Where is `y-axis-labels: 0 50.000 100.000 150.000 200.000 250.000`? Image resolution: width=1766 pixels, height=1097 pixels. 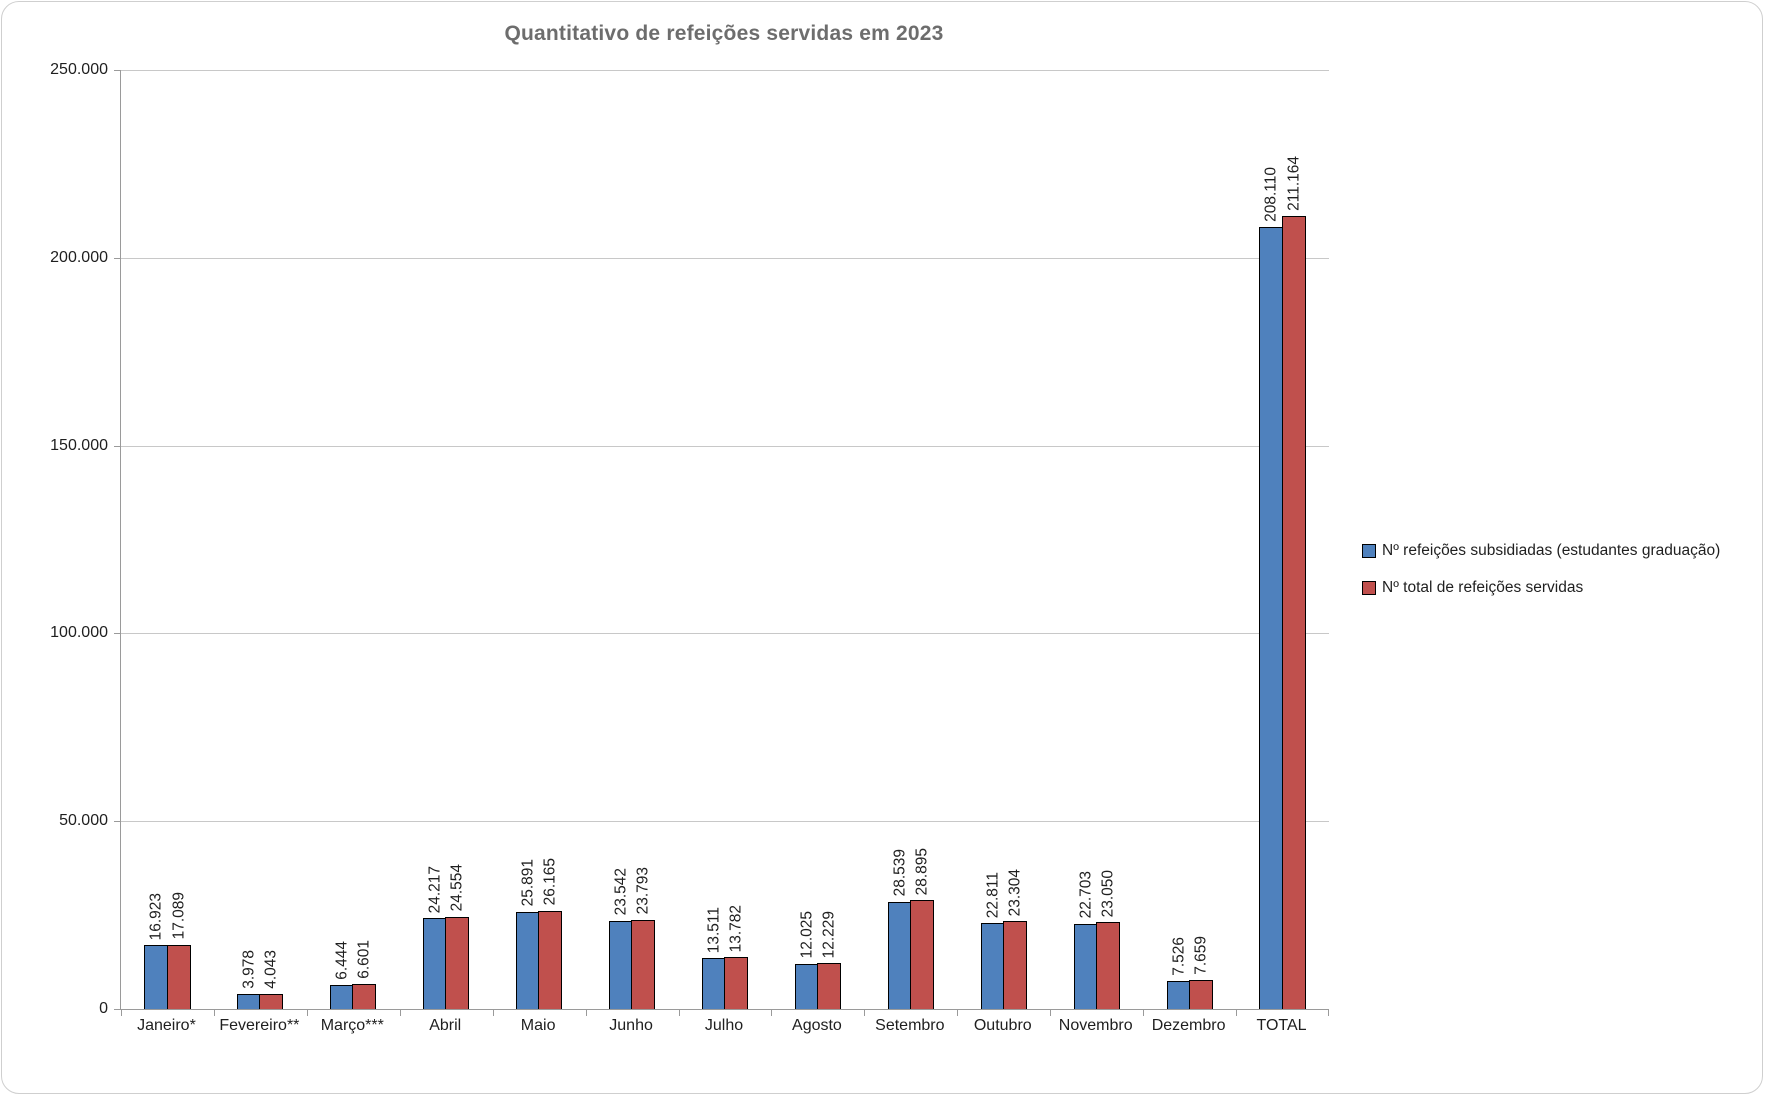
y-axis-labels: 0 50.000 100.000 150.000 200.000 250.000 is located at coordinates (61, 539).